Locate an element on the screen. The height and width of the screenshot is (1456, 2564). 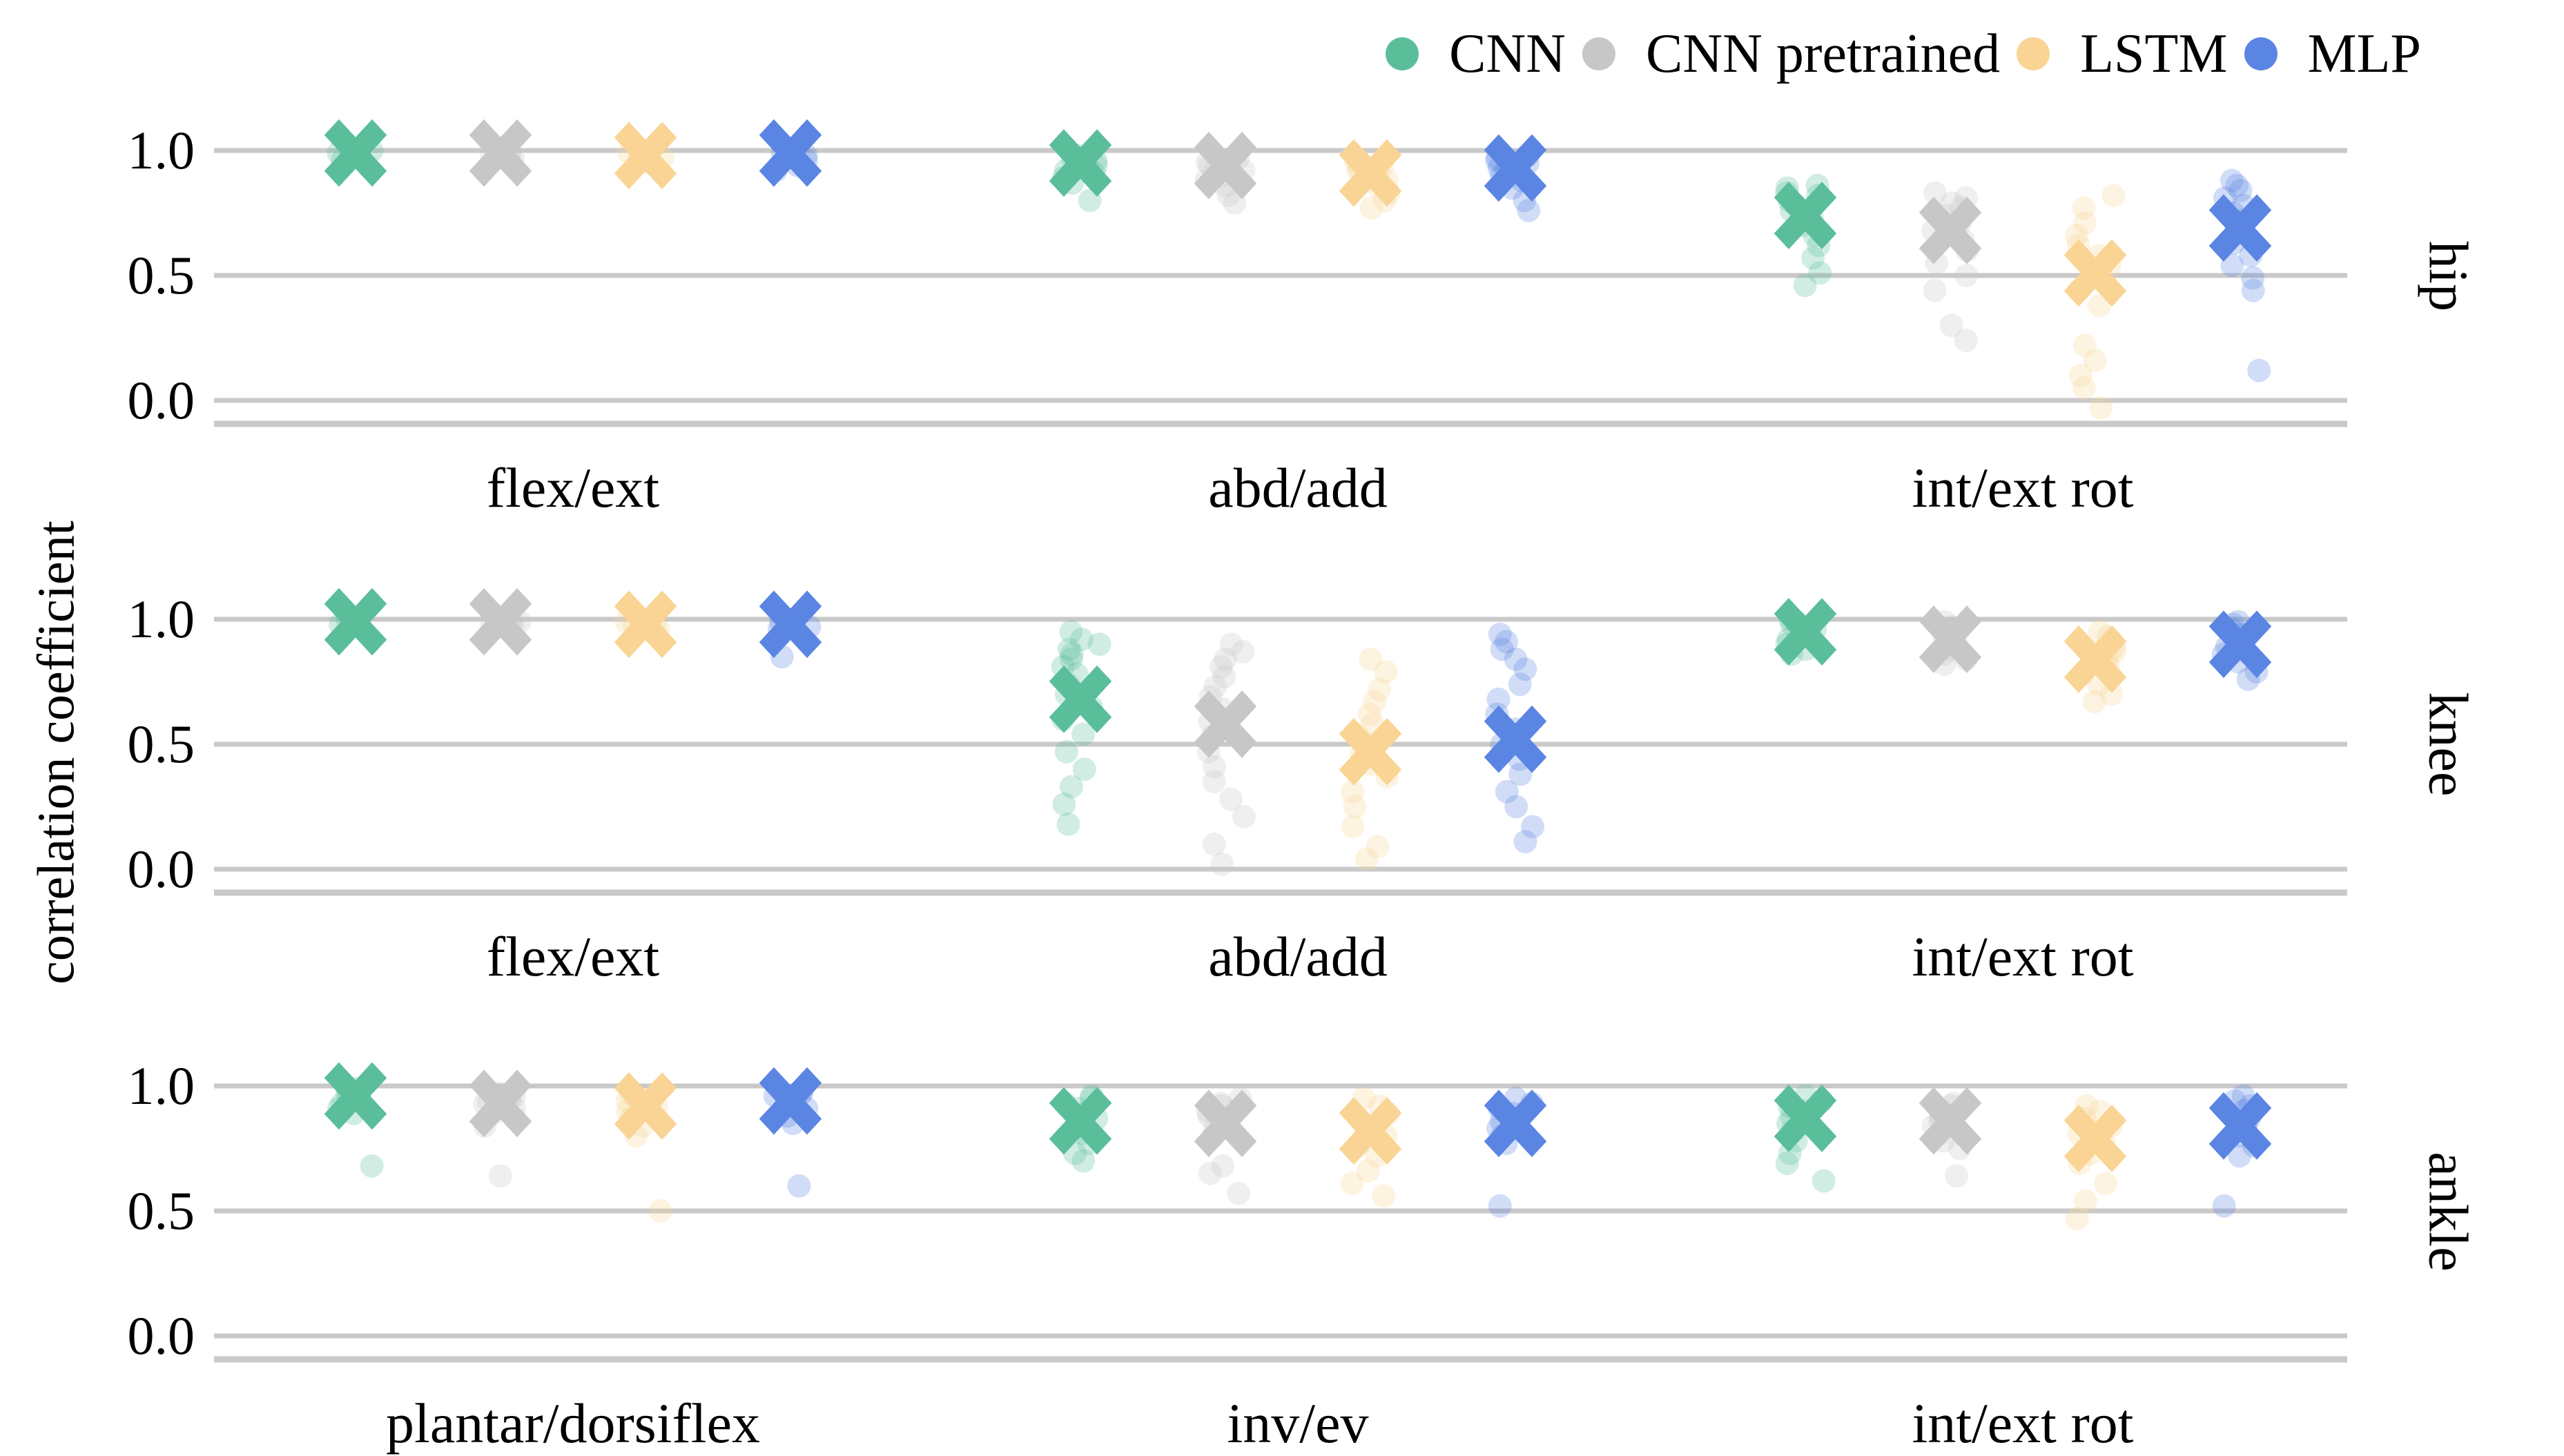
xlabel-hip-flex-ext: flex/ext is located at coordinates (573, 488).